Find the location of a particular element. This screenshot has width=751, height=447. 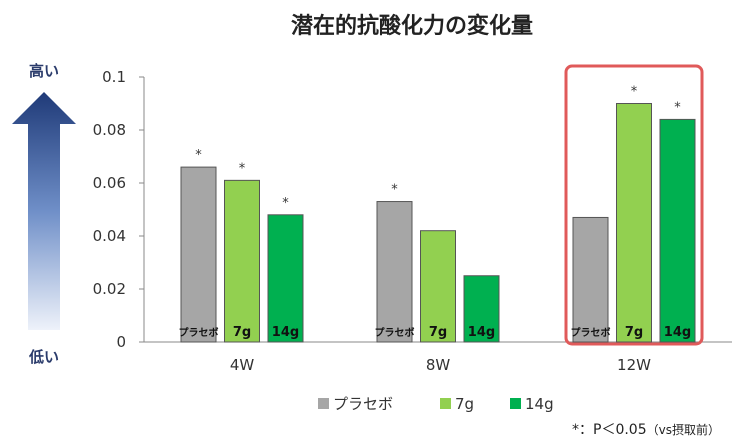

highlight-box is located at coordinates (634, 205).